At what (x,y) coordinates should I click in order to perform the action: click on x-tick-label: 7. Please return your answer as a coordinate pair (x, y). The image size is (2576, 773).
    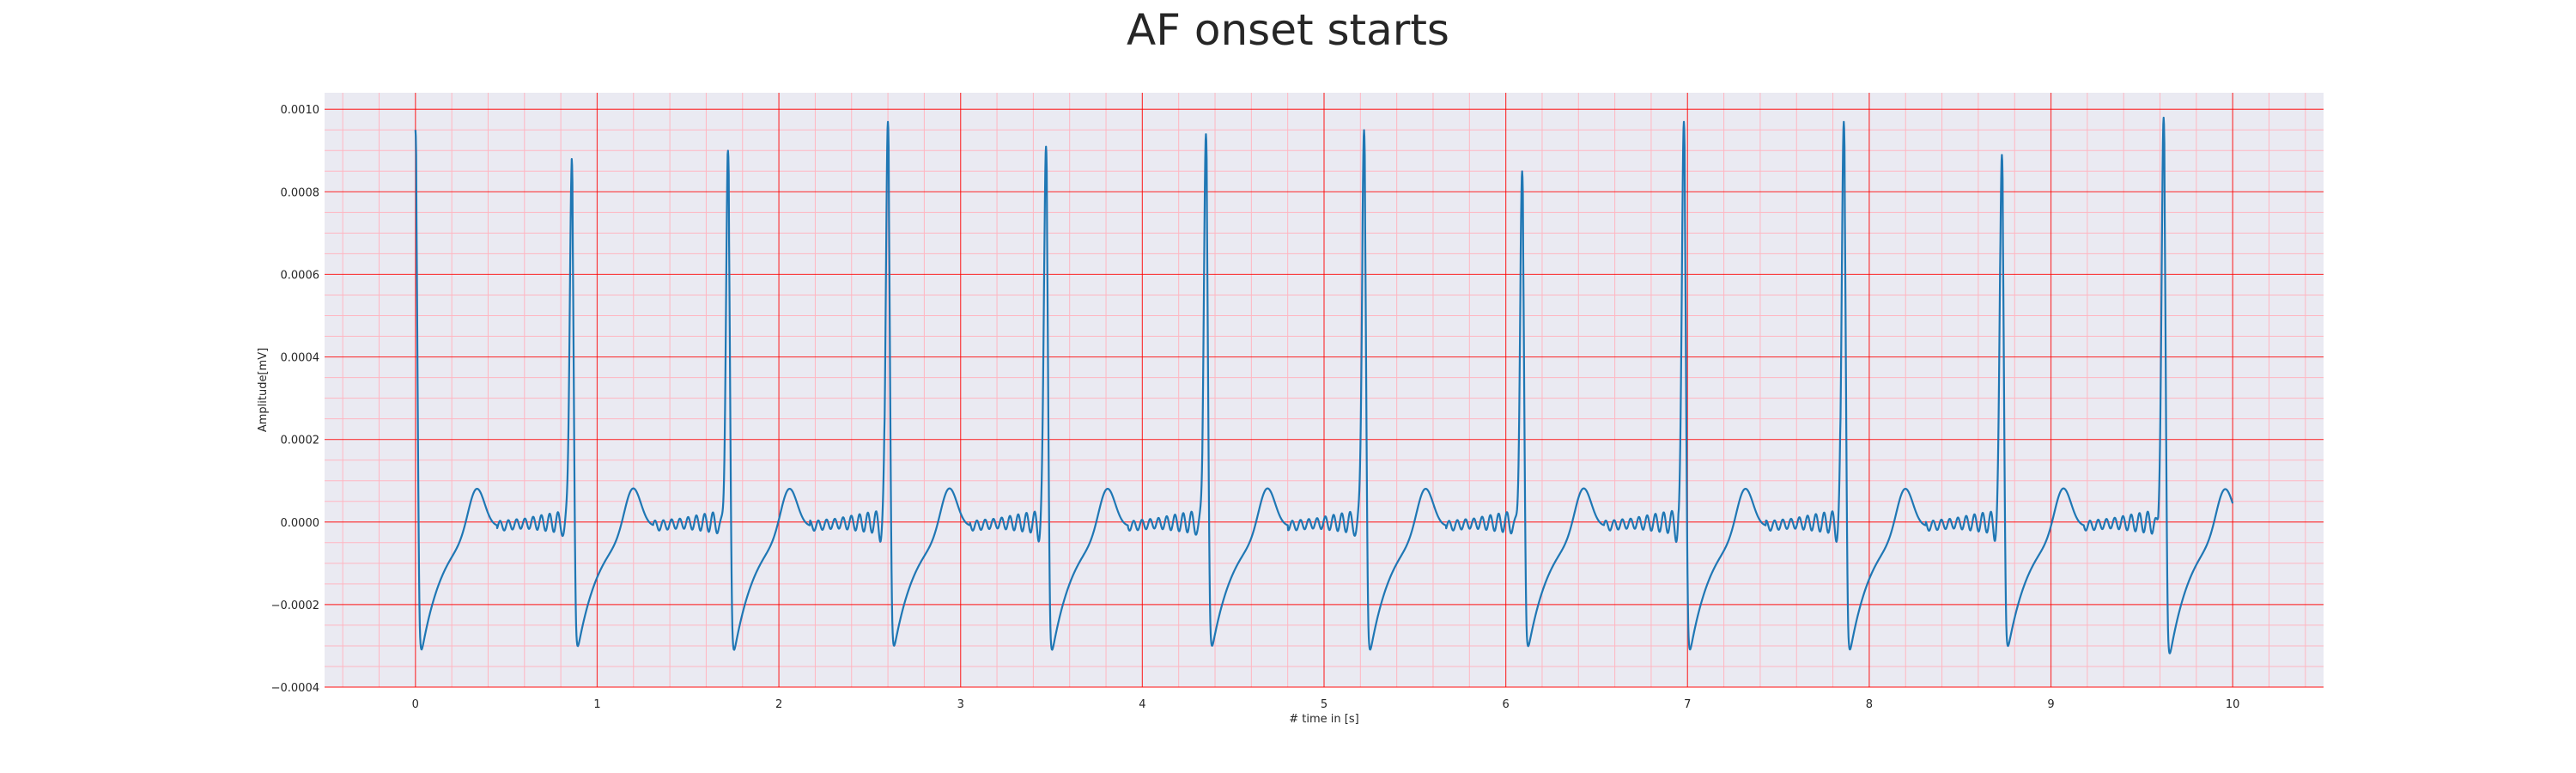
    Looking at the image, I should click on (1687, 704).